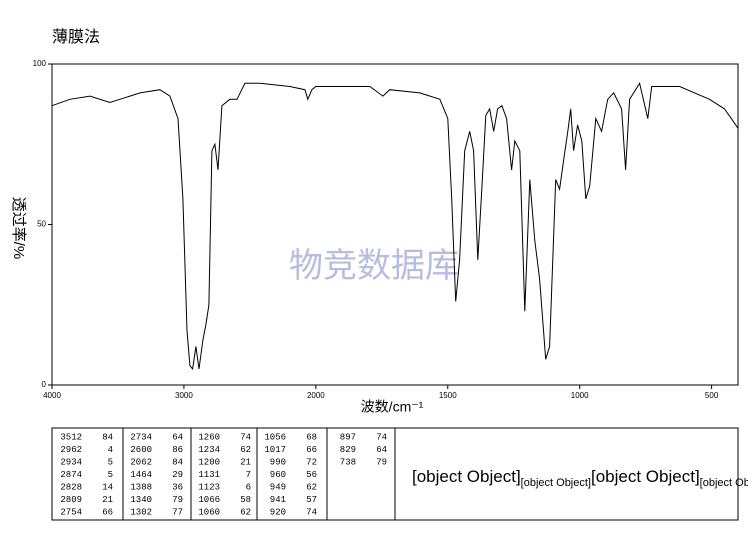 The width and height of the screenshot is (748, 539). What do you see at coordinates (278, 500) in the screenshot?
I see `peak-wavenumber: 941` at bounding box center [278, 500].